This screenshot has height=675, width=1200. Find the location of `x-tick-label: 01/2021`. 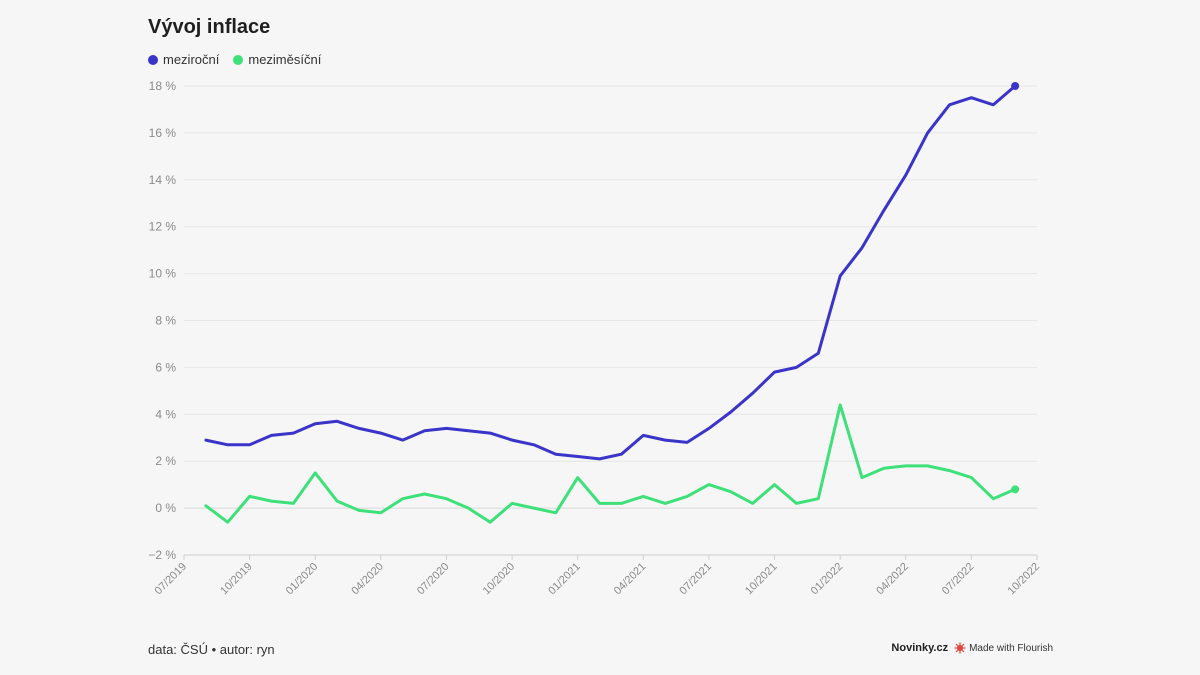

x-tick-label: 01/2021 is located at coordinates (564, 579).